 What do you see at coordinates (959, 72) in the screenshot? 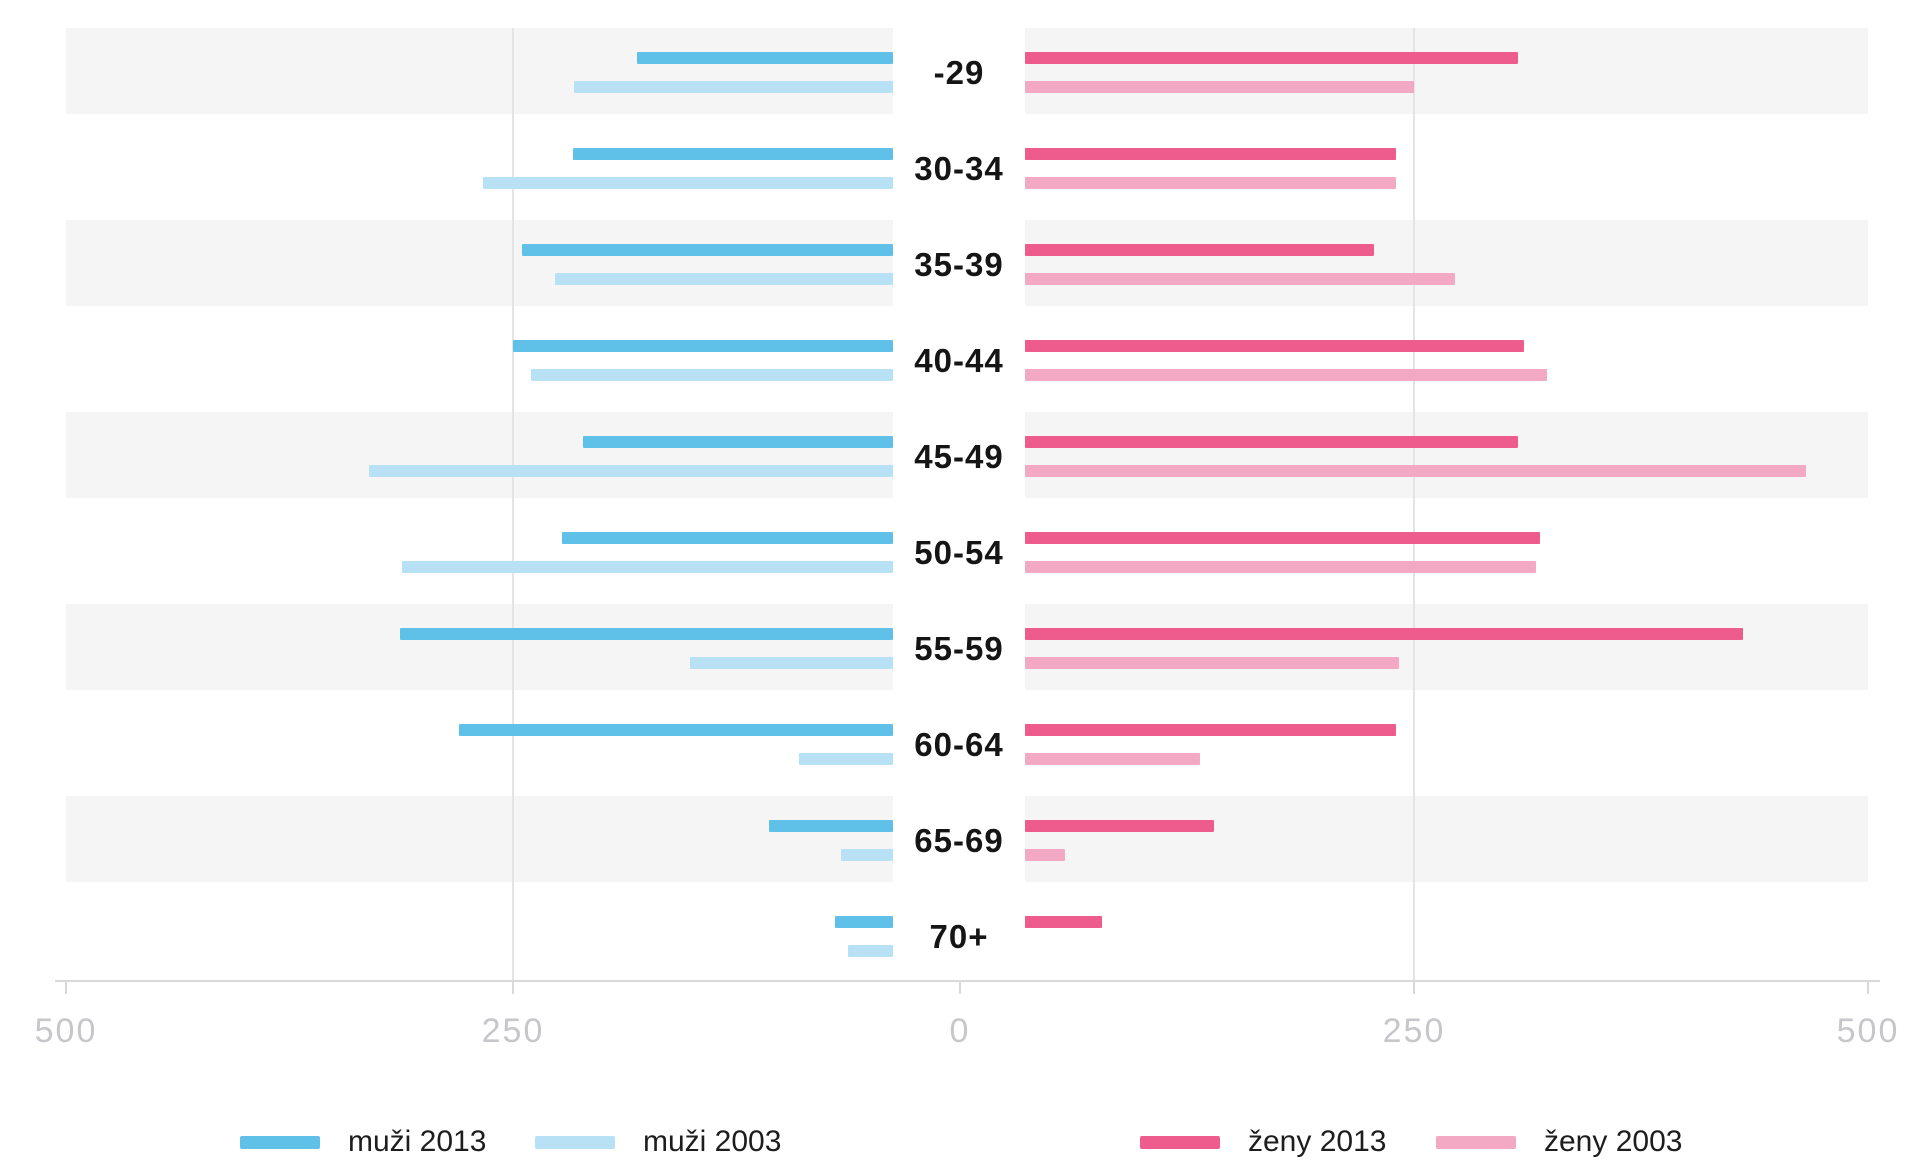
I see `age-label--29: -29` at bounding box center [959, 72].